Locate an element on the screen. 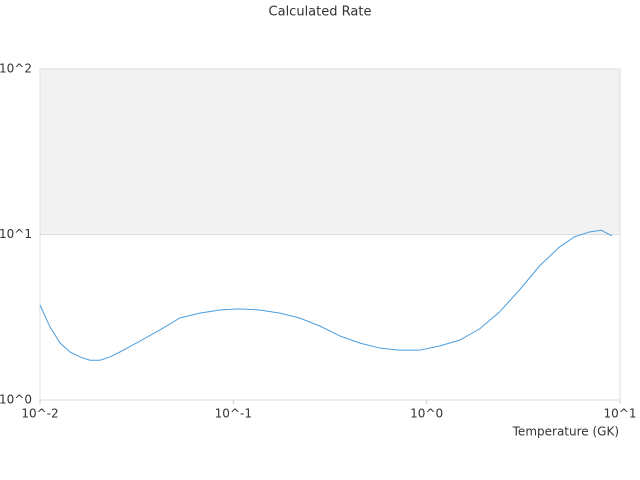 The width and height of the screenshot is (640, 480). y-tick-label: 10^2 is located at coordinates (16, 69).